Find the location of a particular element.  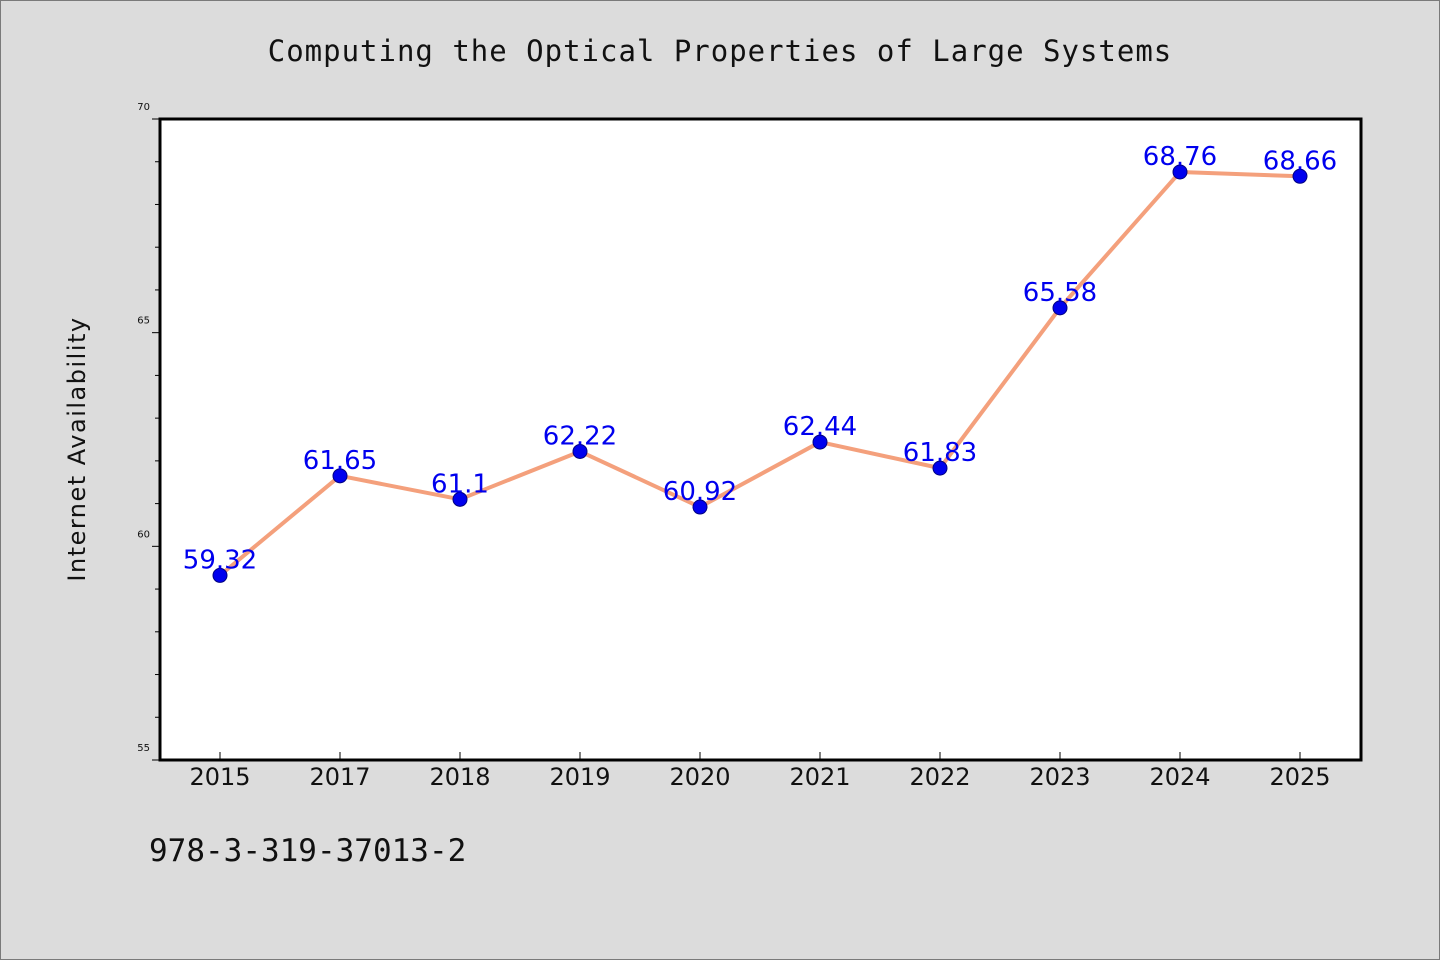

y-tick-label: 70 is located at coordinates (143, 107).